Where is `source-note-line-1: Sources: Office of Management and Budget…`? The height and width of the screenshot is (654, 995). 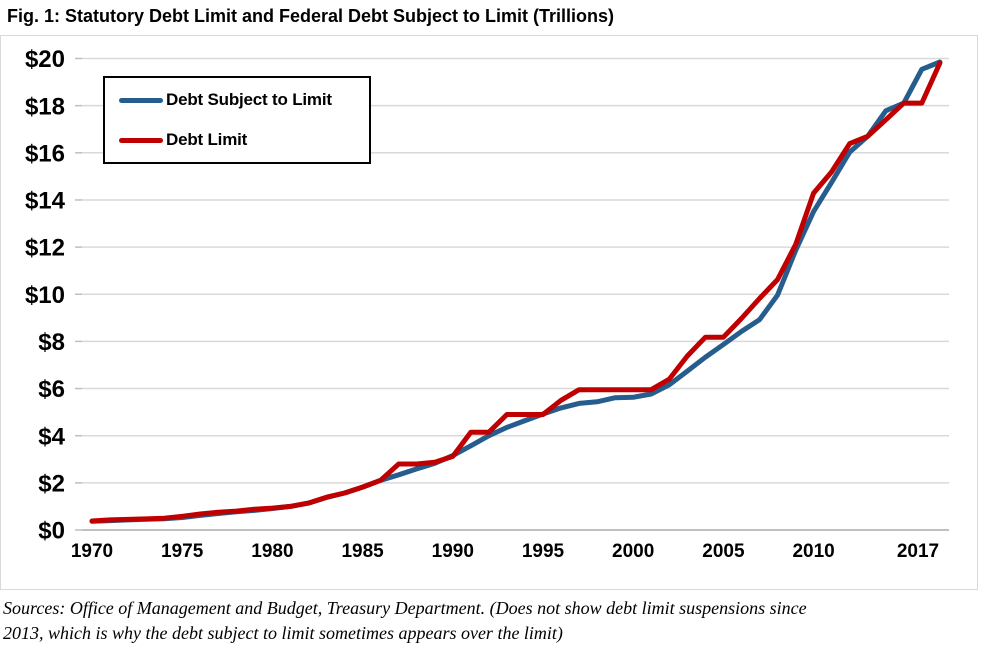 source-note-line-1: Sources: Office of Management and Budget… is located at coordinates (405, 608).